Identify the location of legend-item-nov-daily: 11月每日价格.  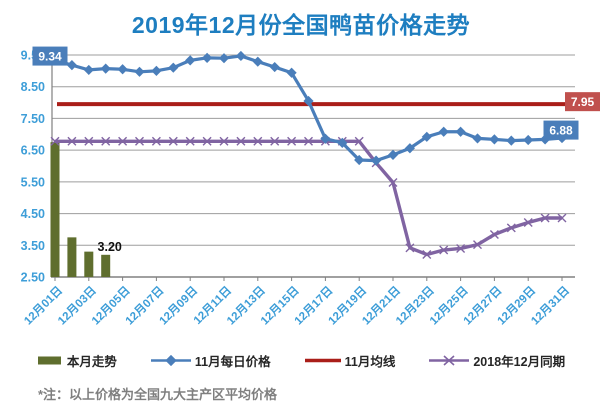
(210, 360).